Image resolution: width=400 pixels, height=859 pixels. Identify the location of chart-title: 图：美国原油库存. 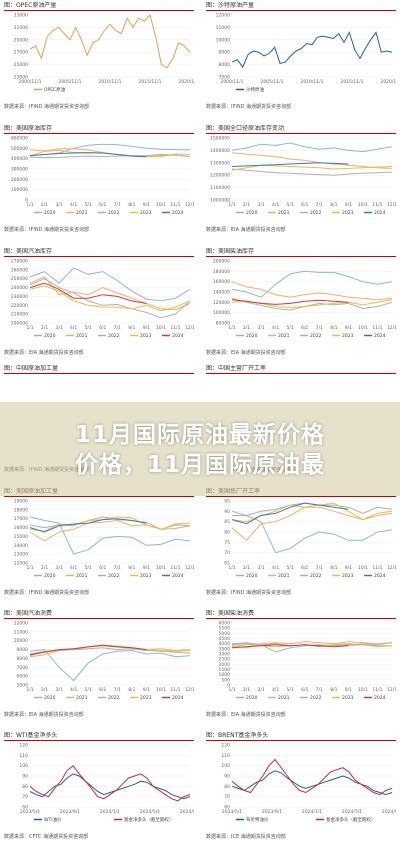
(99, 129).